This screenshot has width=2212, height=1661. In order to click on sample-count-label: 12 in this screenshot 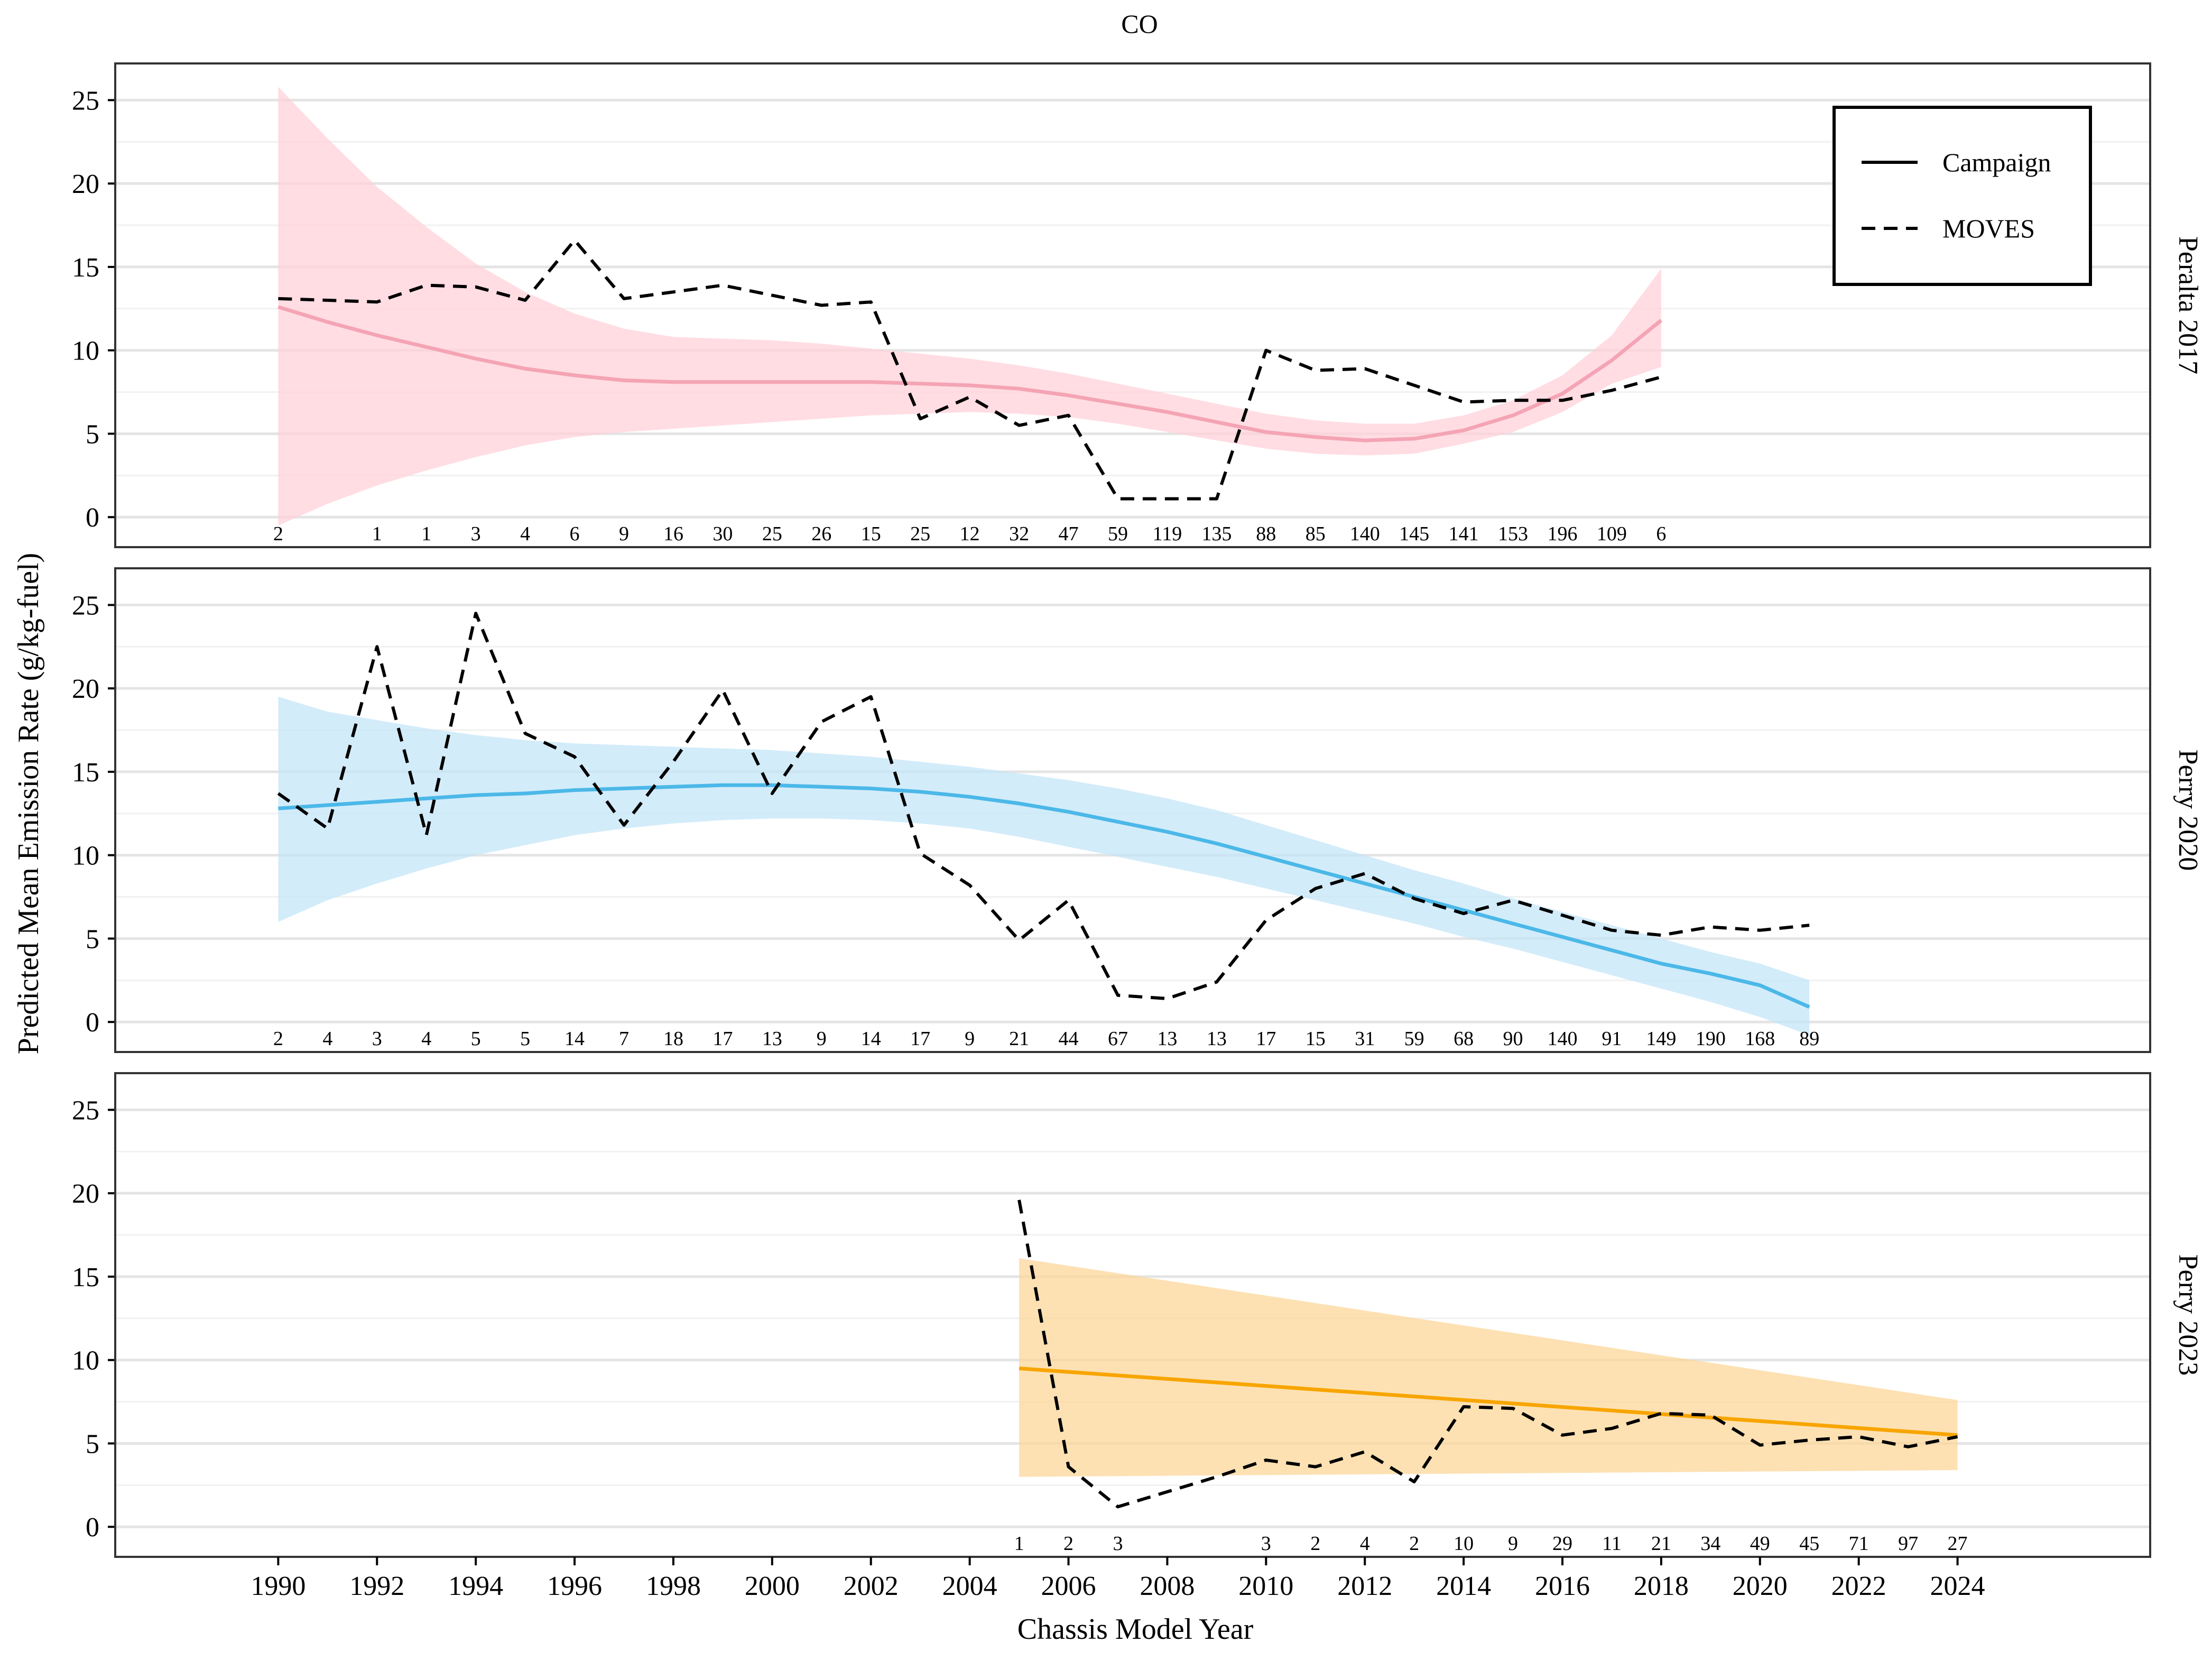, I will do `click(970, 534)`.